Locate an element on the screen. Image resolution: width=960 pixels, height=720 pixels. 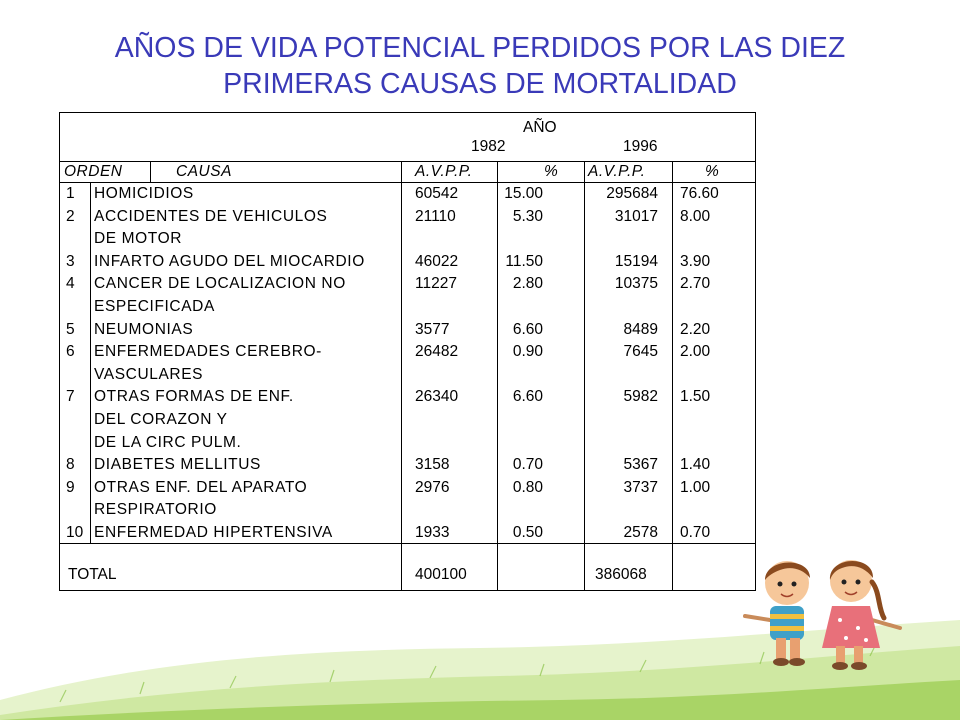
row-causa: DE MOTOR is located at coordinates (138, 239).